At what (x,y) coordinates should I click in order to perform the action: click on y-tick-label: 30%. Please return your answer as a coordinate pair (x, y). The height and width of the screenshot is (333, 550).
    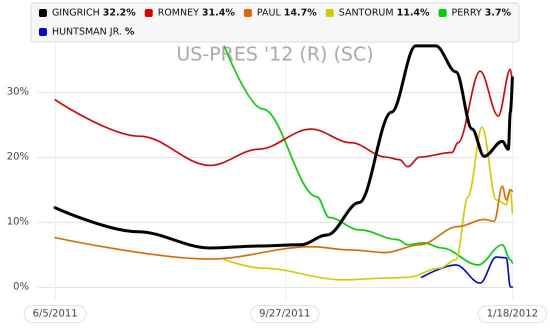
    Looking at the image, I should click on (17, 92).